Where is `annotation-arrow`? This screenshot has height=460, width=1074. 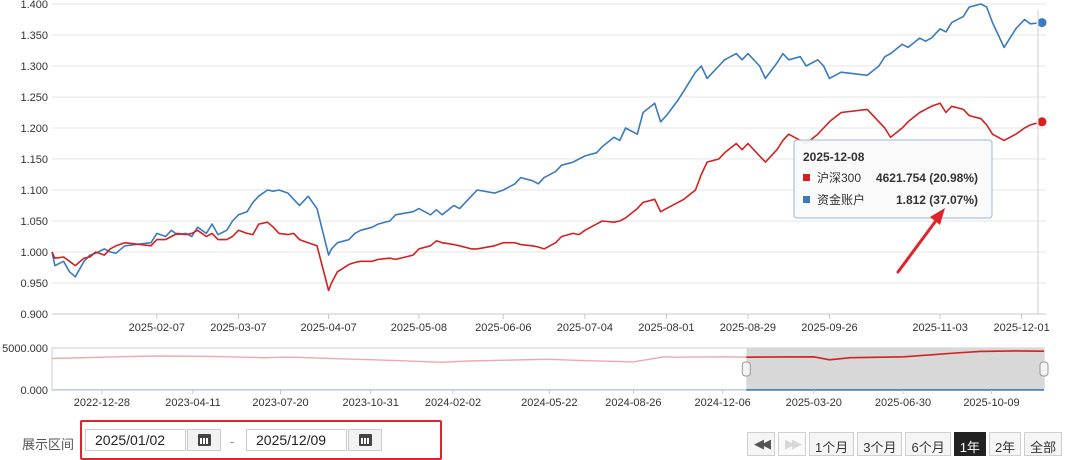 annotation-arrow is located at coordinates (920, 241).